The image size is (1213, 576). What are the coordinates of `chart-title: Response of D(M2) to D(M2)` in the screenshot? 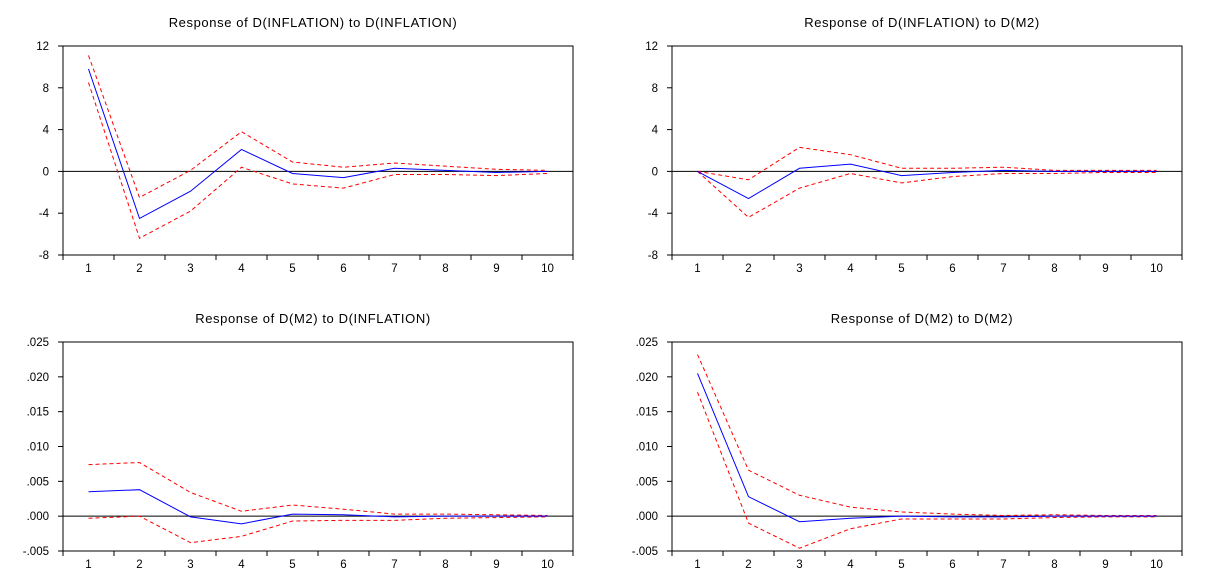 It's located at (922, 318).